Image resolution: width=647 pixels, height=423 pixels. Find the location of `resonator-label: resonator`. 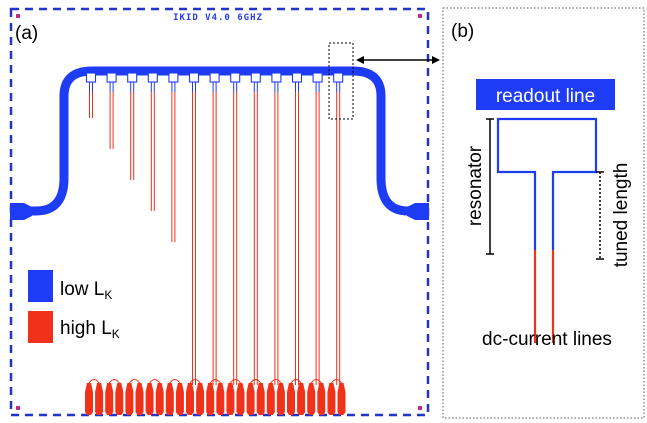

resonator-label: resonator is located at coordinates (475, 185).